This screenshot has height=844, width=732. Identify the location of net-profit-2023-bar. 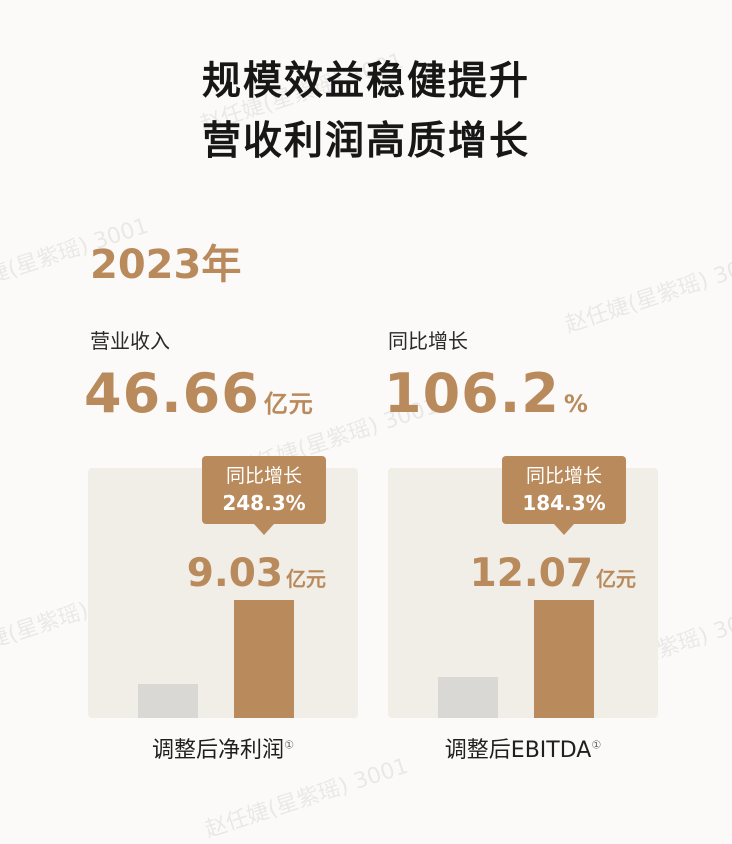
(264, 659).